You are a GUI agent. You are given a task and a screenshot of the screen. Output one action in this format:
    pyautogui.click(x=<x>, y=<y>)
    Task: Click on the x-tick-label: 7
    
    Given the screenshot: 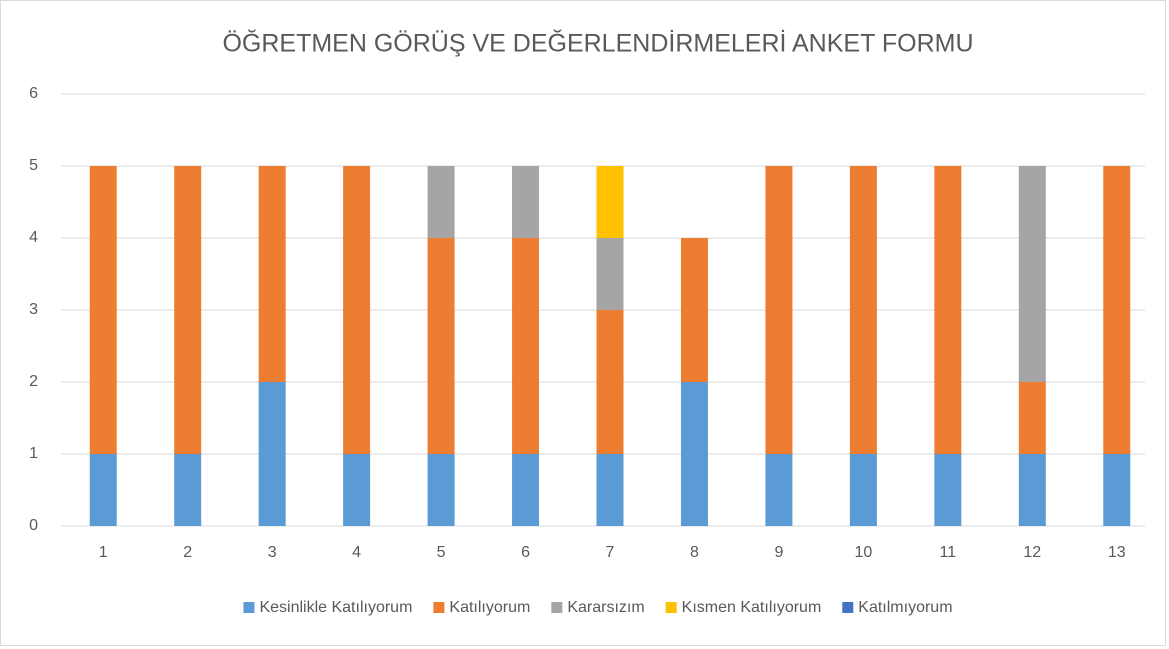 What is the action you would take?
    pyautogui.click(x=610, y=552)
    